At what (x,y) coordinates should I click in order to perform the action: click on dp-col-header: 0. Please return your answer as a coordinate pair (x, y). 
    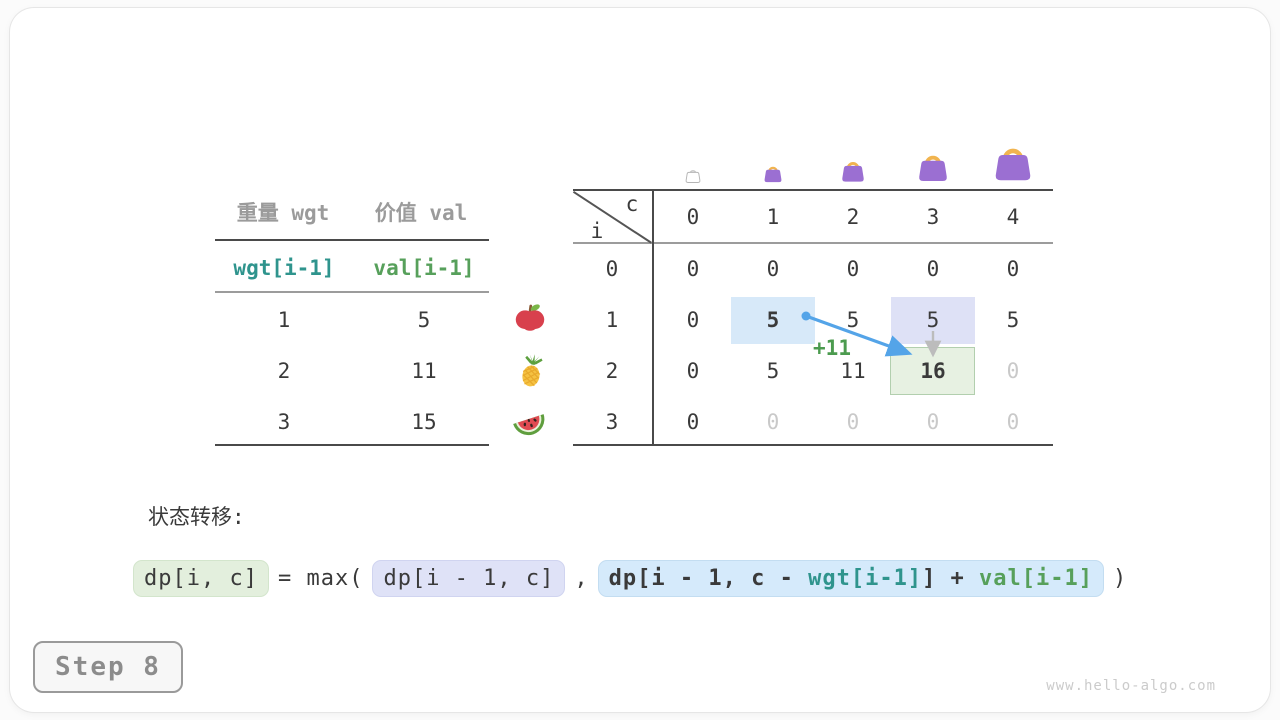
    Looking at the image, I should click on (693, 217).